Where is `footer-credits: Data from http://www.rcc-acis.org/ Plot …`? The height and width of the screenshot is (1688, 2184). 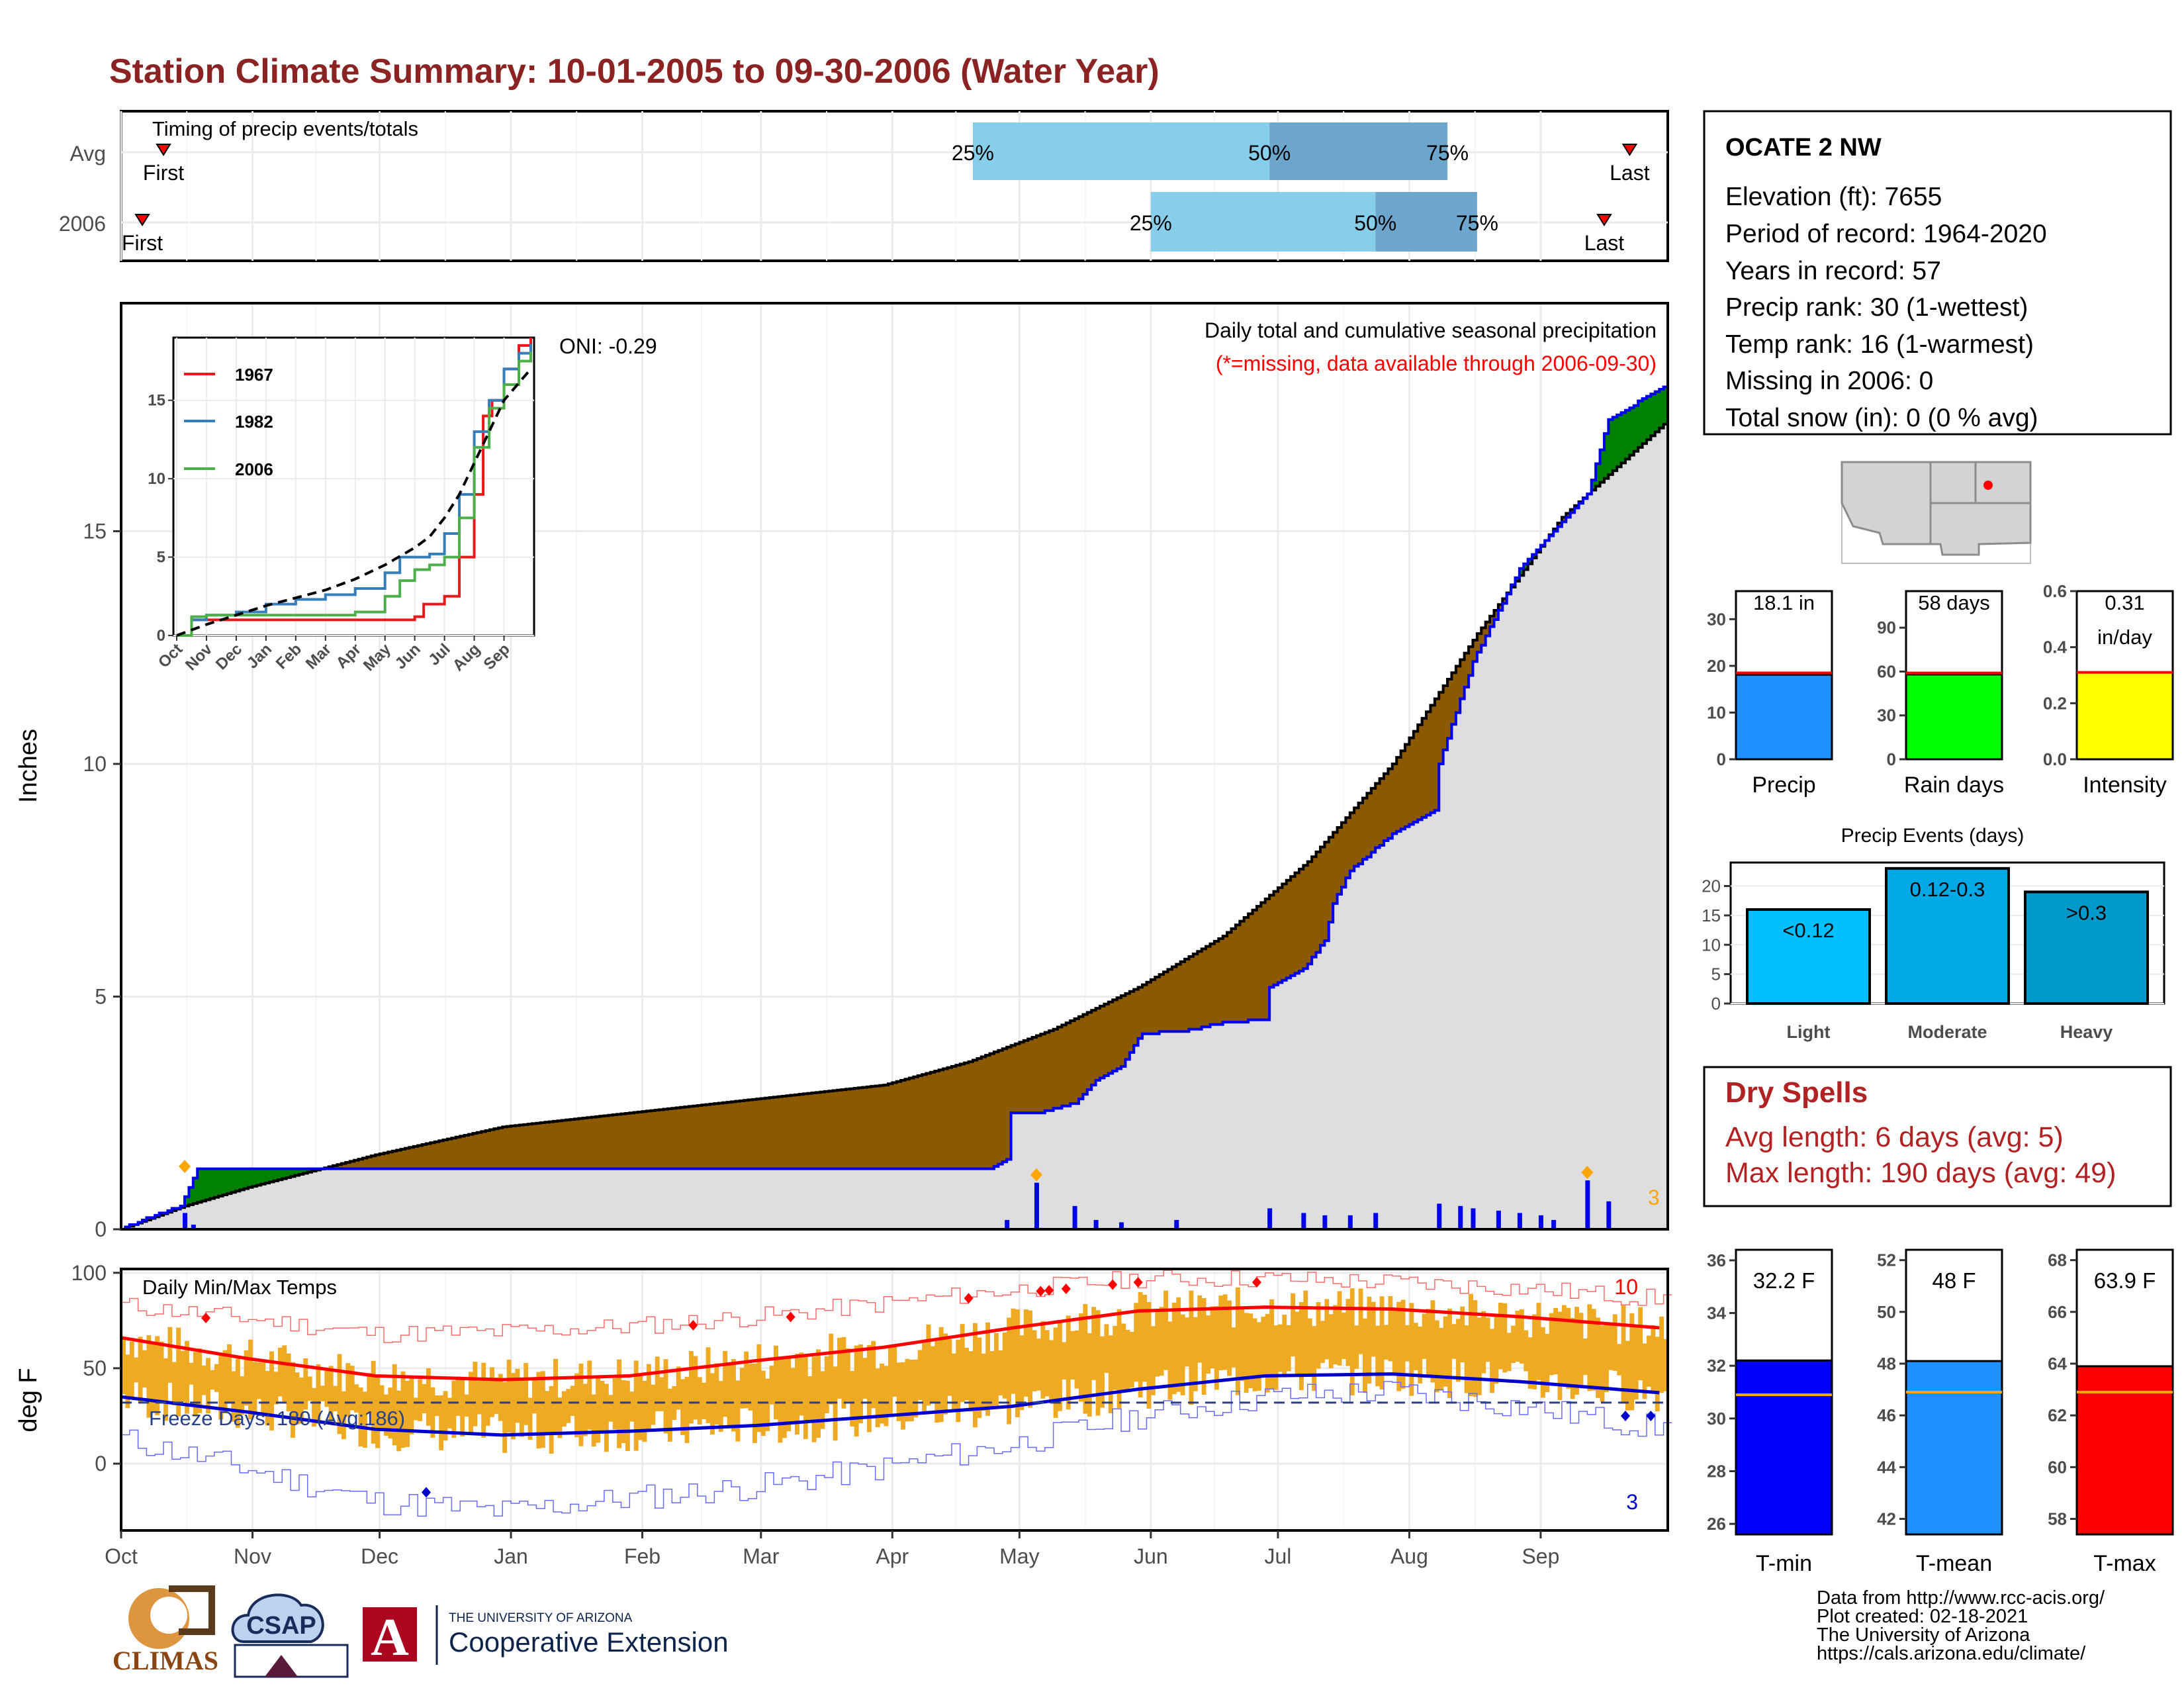
footer-credits: Data from http://www.rcc-acis.org/ Plot … is located at coordinates (1961, 1625).